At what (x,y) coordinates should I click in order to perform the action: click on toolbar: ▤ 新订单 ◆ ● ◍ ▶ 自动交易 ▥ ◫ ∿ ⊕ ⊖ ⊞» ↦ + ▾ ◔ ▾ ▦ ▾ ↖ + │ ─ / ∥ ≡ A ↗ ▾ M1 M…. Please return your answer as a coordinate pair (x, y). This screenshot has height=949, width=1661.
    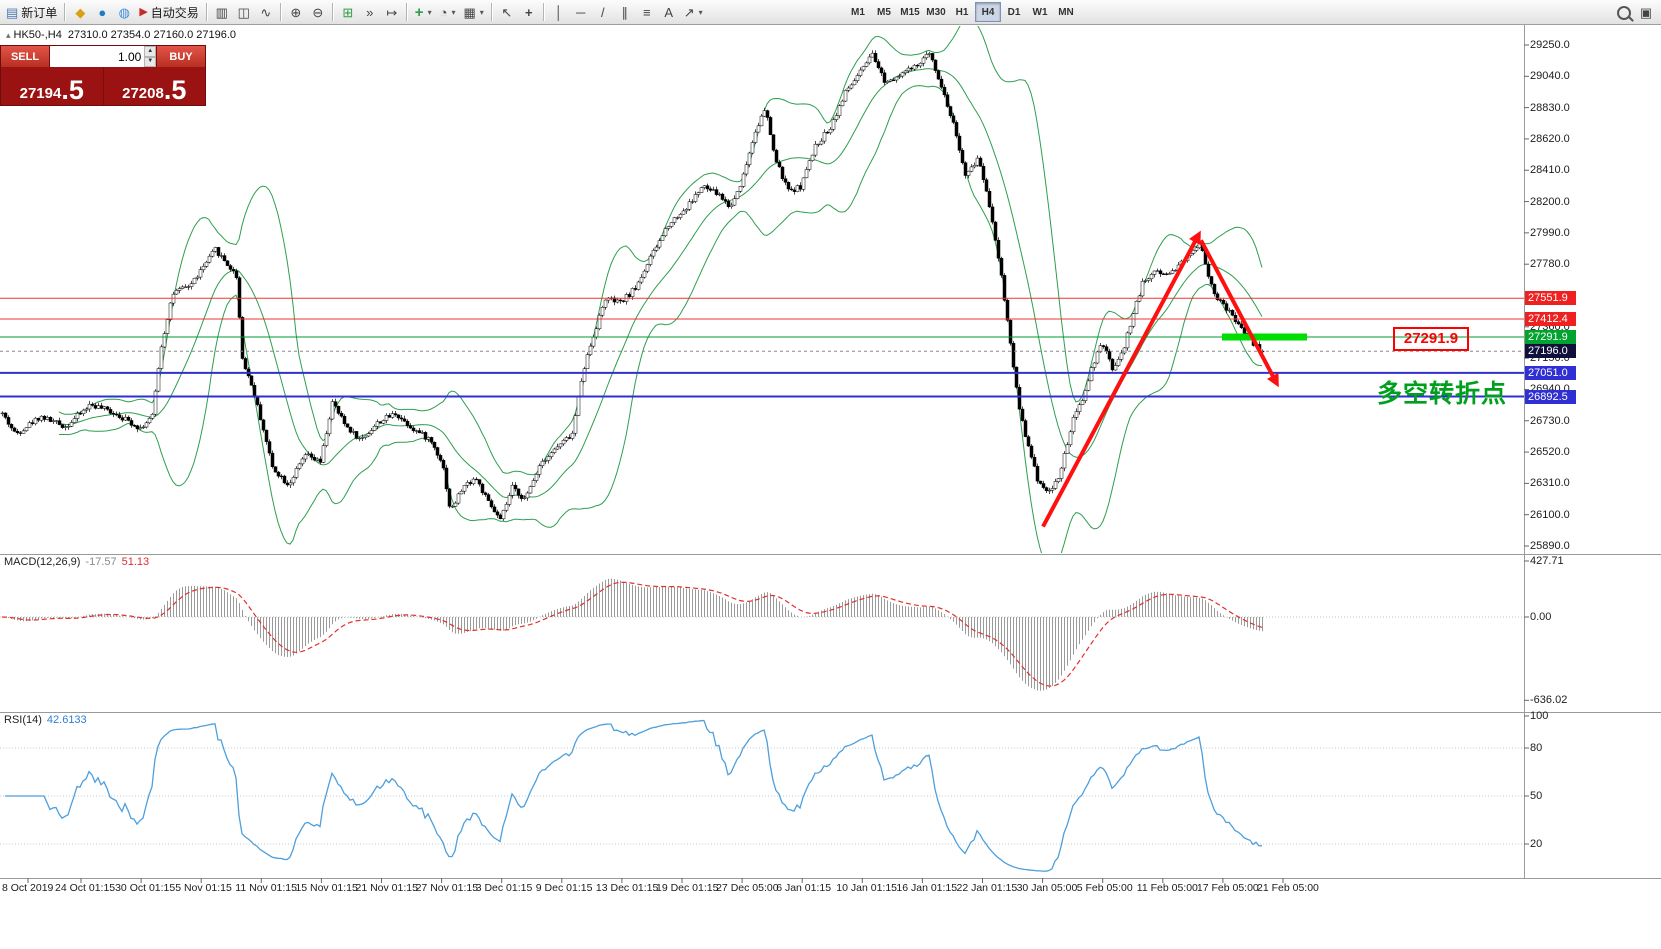
    Looking at the image, I should click on (830, 12).